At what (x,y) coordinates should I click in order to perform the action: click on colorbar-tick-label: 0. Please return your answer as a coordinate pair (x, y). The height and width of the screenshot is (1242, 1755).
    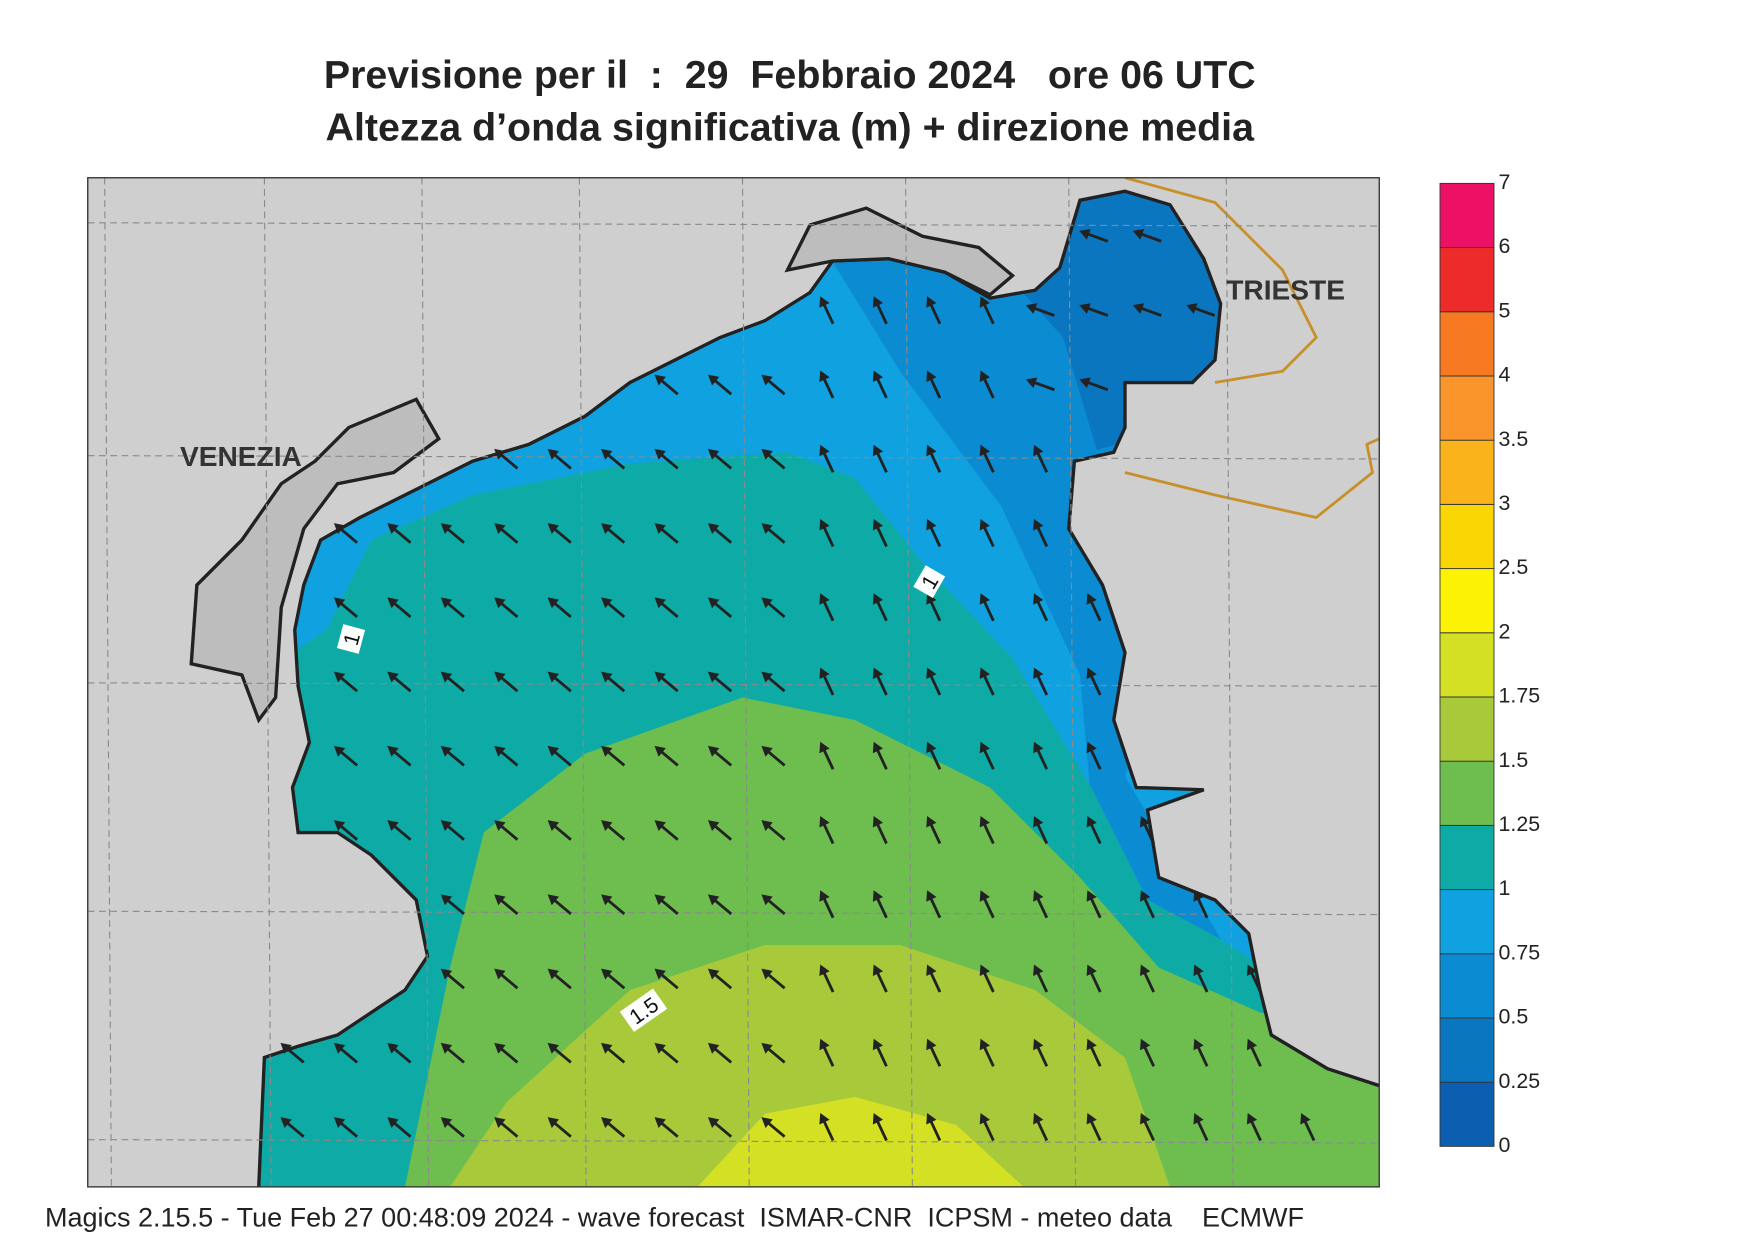
    Looking at the image, I should click on (1505, 1145).